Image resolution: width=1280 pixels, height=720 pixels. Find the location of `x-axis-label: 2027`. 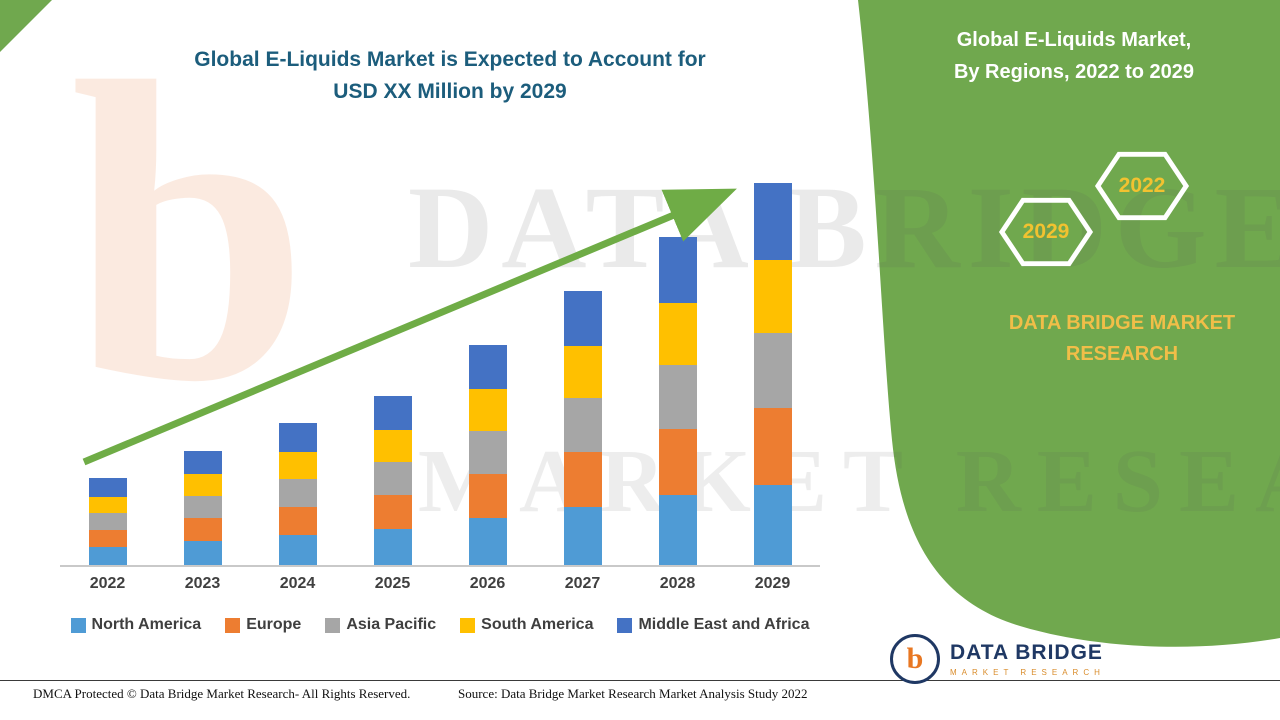

x-axis-label: 2027 is located at coordinates (582, 583).